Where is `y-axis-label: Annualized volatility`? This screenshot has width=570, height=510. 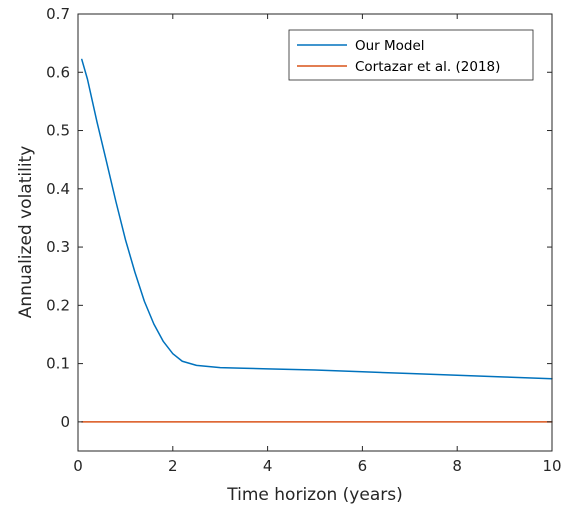 y-axis-label: Annualized volatility is located at coordinates (26, 232).